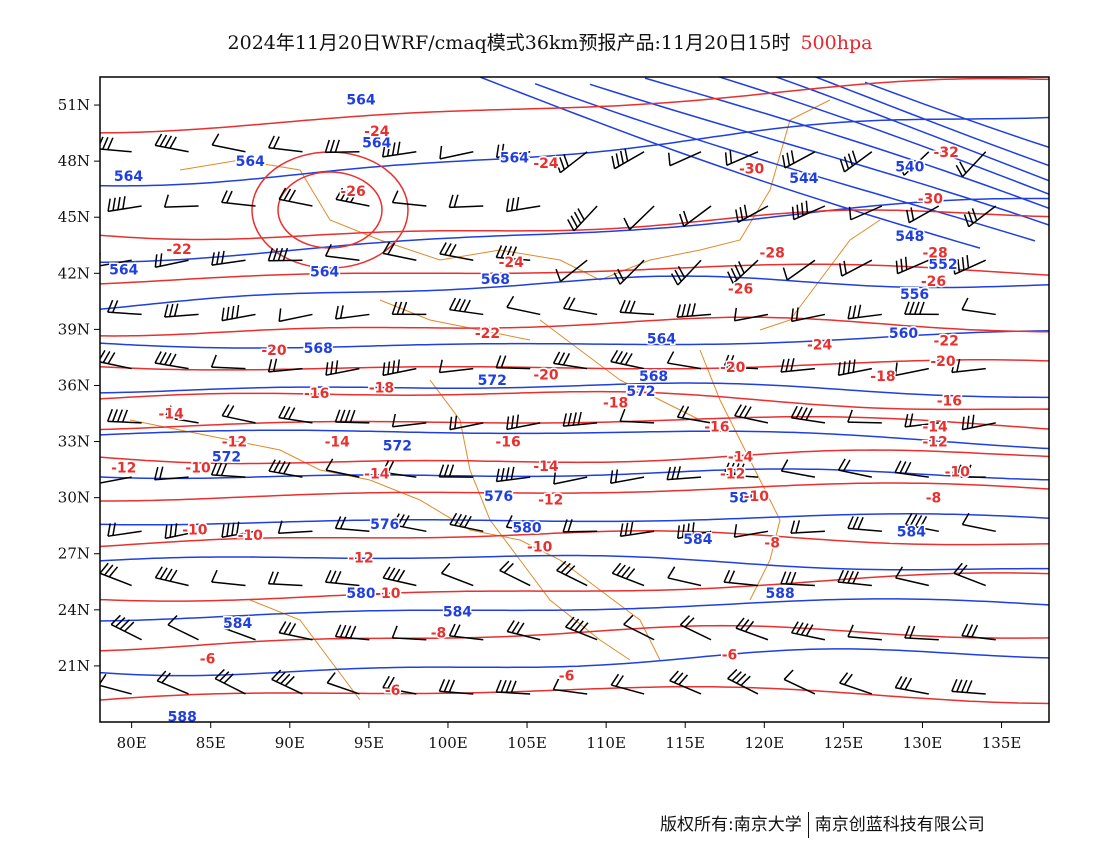 The height and width of the screenshot is (850, 1100). I want to click on temperature-contour-label: -20, so click(733, 368).